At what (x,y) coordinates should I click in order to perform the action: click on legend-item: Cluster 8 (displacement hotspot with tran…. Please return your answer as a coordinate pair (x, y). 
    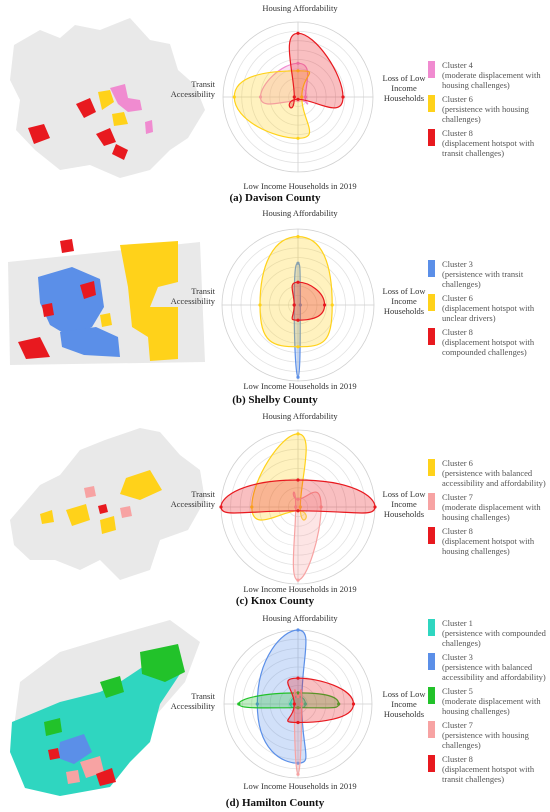
    Looking at the image, I should click on (488, 769).